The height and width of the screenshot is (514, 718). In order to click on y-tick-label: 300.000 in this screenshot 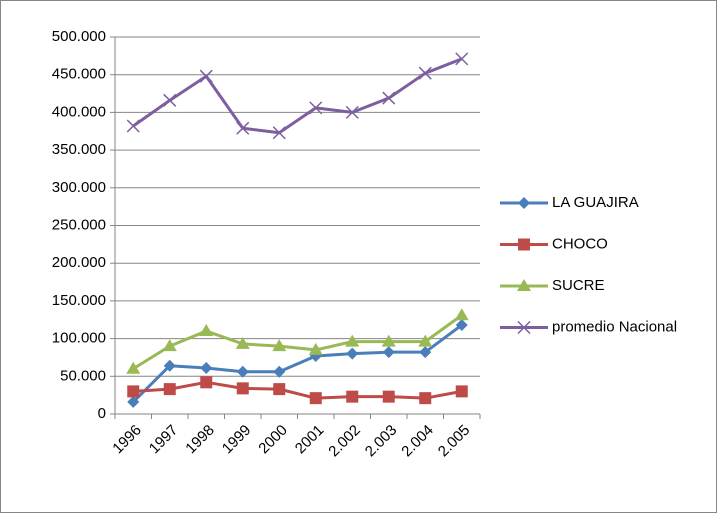, I will do `click(79, 187)`.